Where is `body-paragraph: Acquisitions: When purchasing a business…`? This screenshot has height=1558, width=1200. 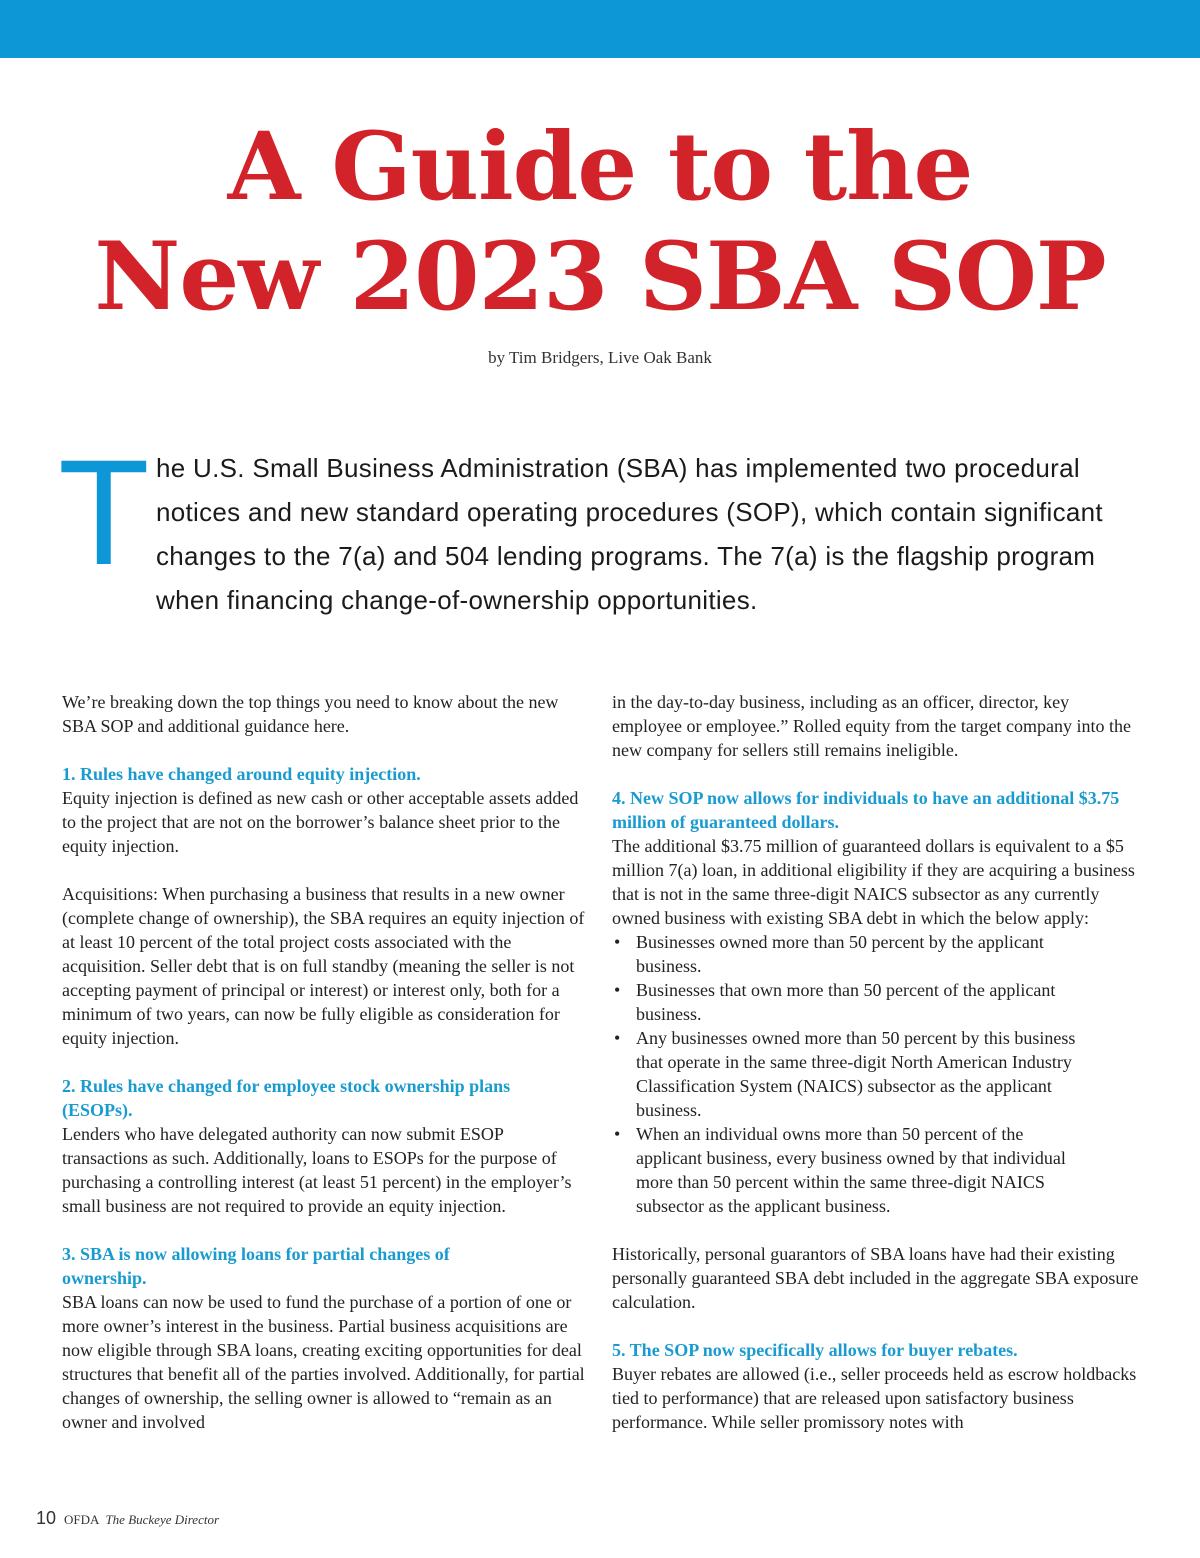
body-paragraph: Acquisitions: When purchasing a business… is located at coordinates (323, 966).